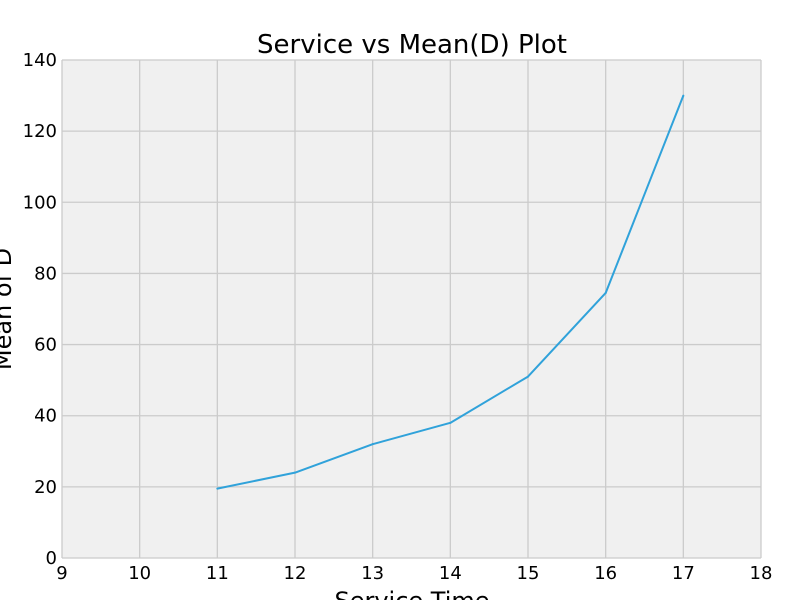 The height and width of the screenshot is (600, 800). Describe the element at coordinates (40, 202) in the screenshot. I see `y-tick-label: 100` at that location.